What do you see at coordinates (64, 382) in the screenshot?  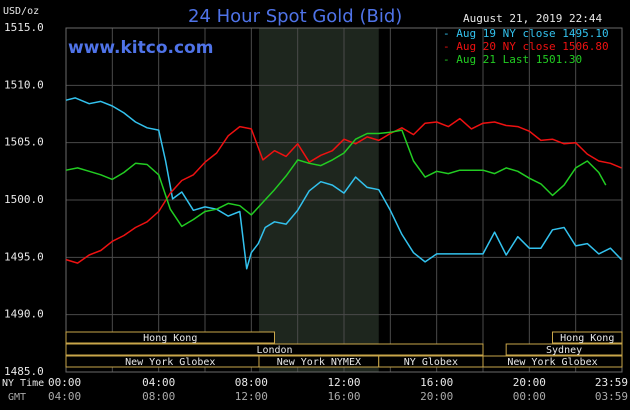 I see `x-tick-label-ny: 00:00` at bounding box center [64, 382].